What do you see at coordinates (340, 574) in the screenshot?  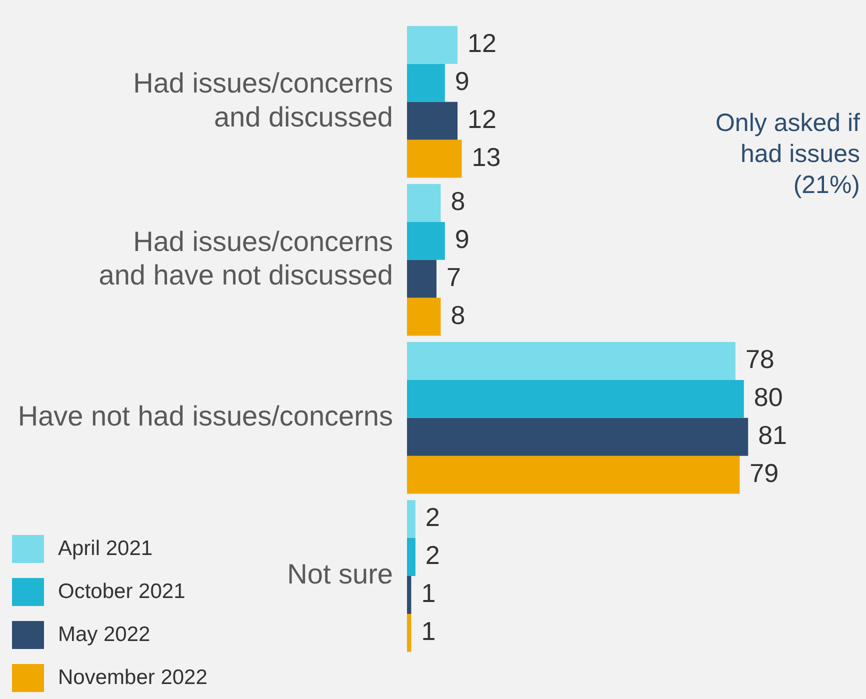 I see `y-tick-label: Not sure` at bounding box center [340, 574].